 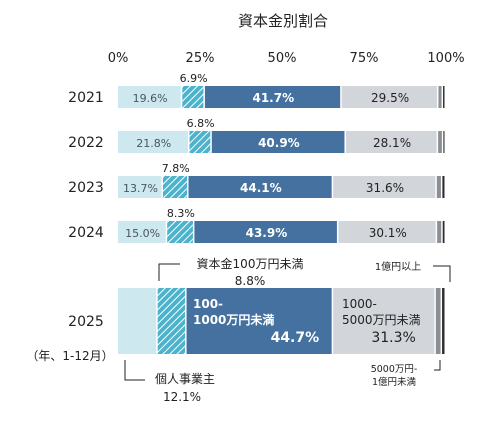 I want to click on data-label: 40.9%, so click(x=279, y=143).